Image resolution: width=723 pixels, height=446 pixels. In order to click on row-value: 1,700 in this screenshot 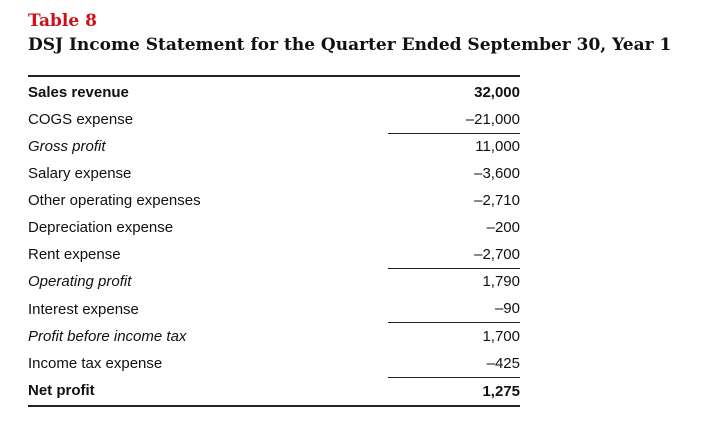, I will do `click(501, 337)`.